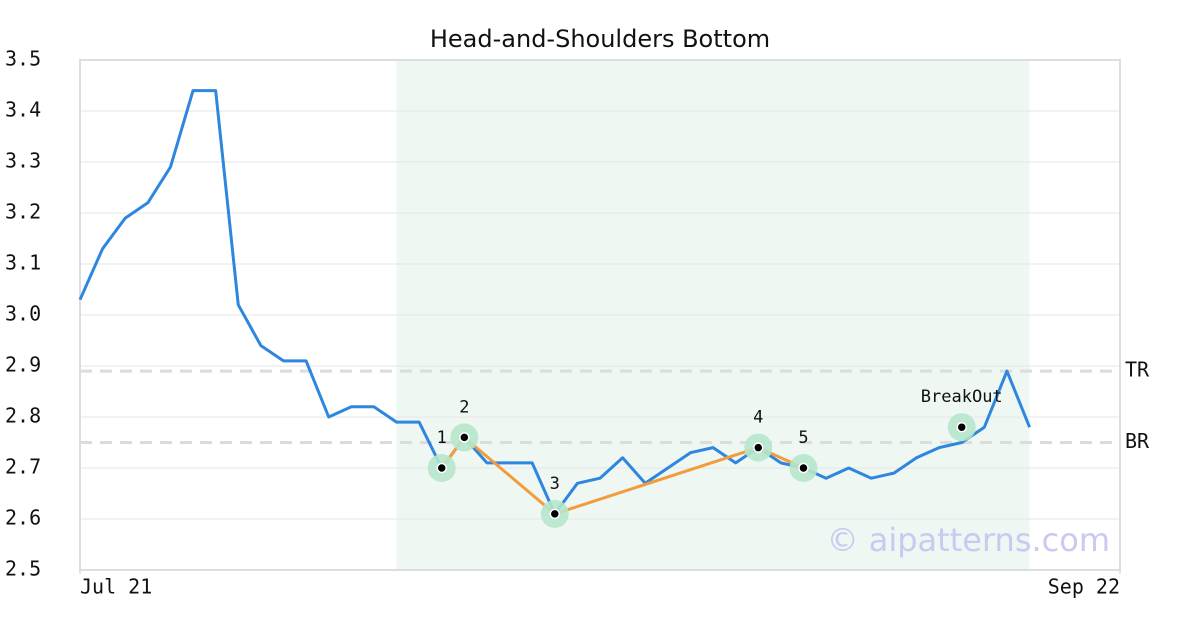 The height and width of the screenshot is (630, 1200). I want to click on y-tick-label: 2.5, so click(23, 569).